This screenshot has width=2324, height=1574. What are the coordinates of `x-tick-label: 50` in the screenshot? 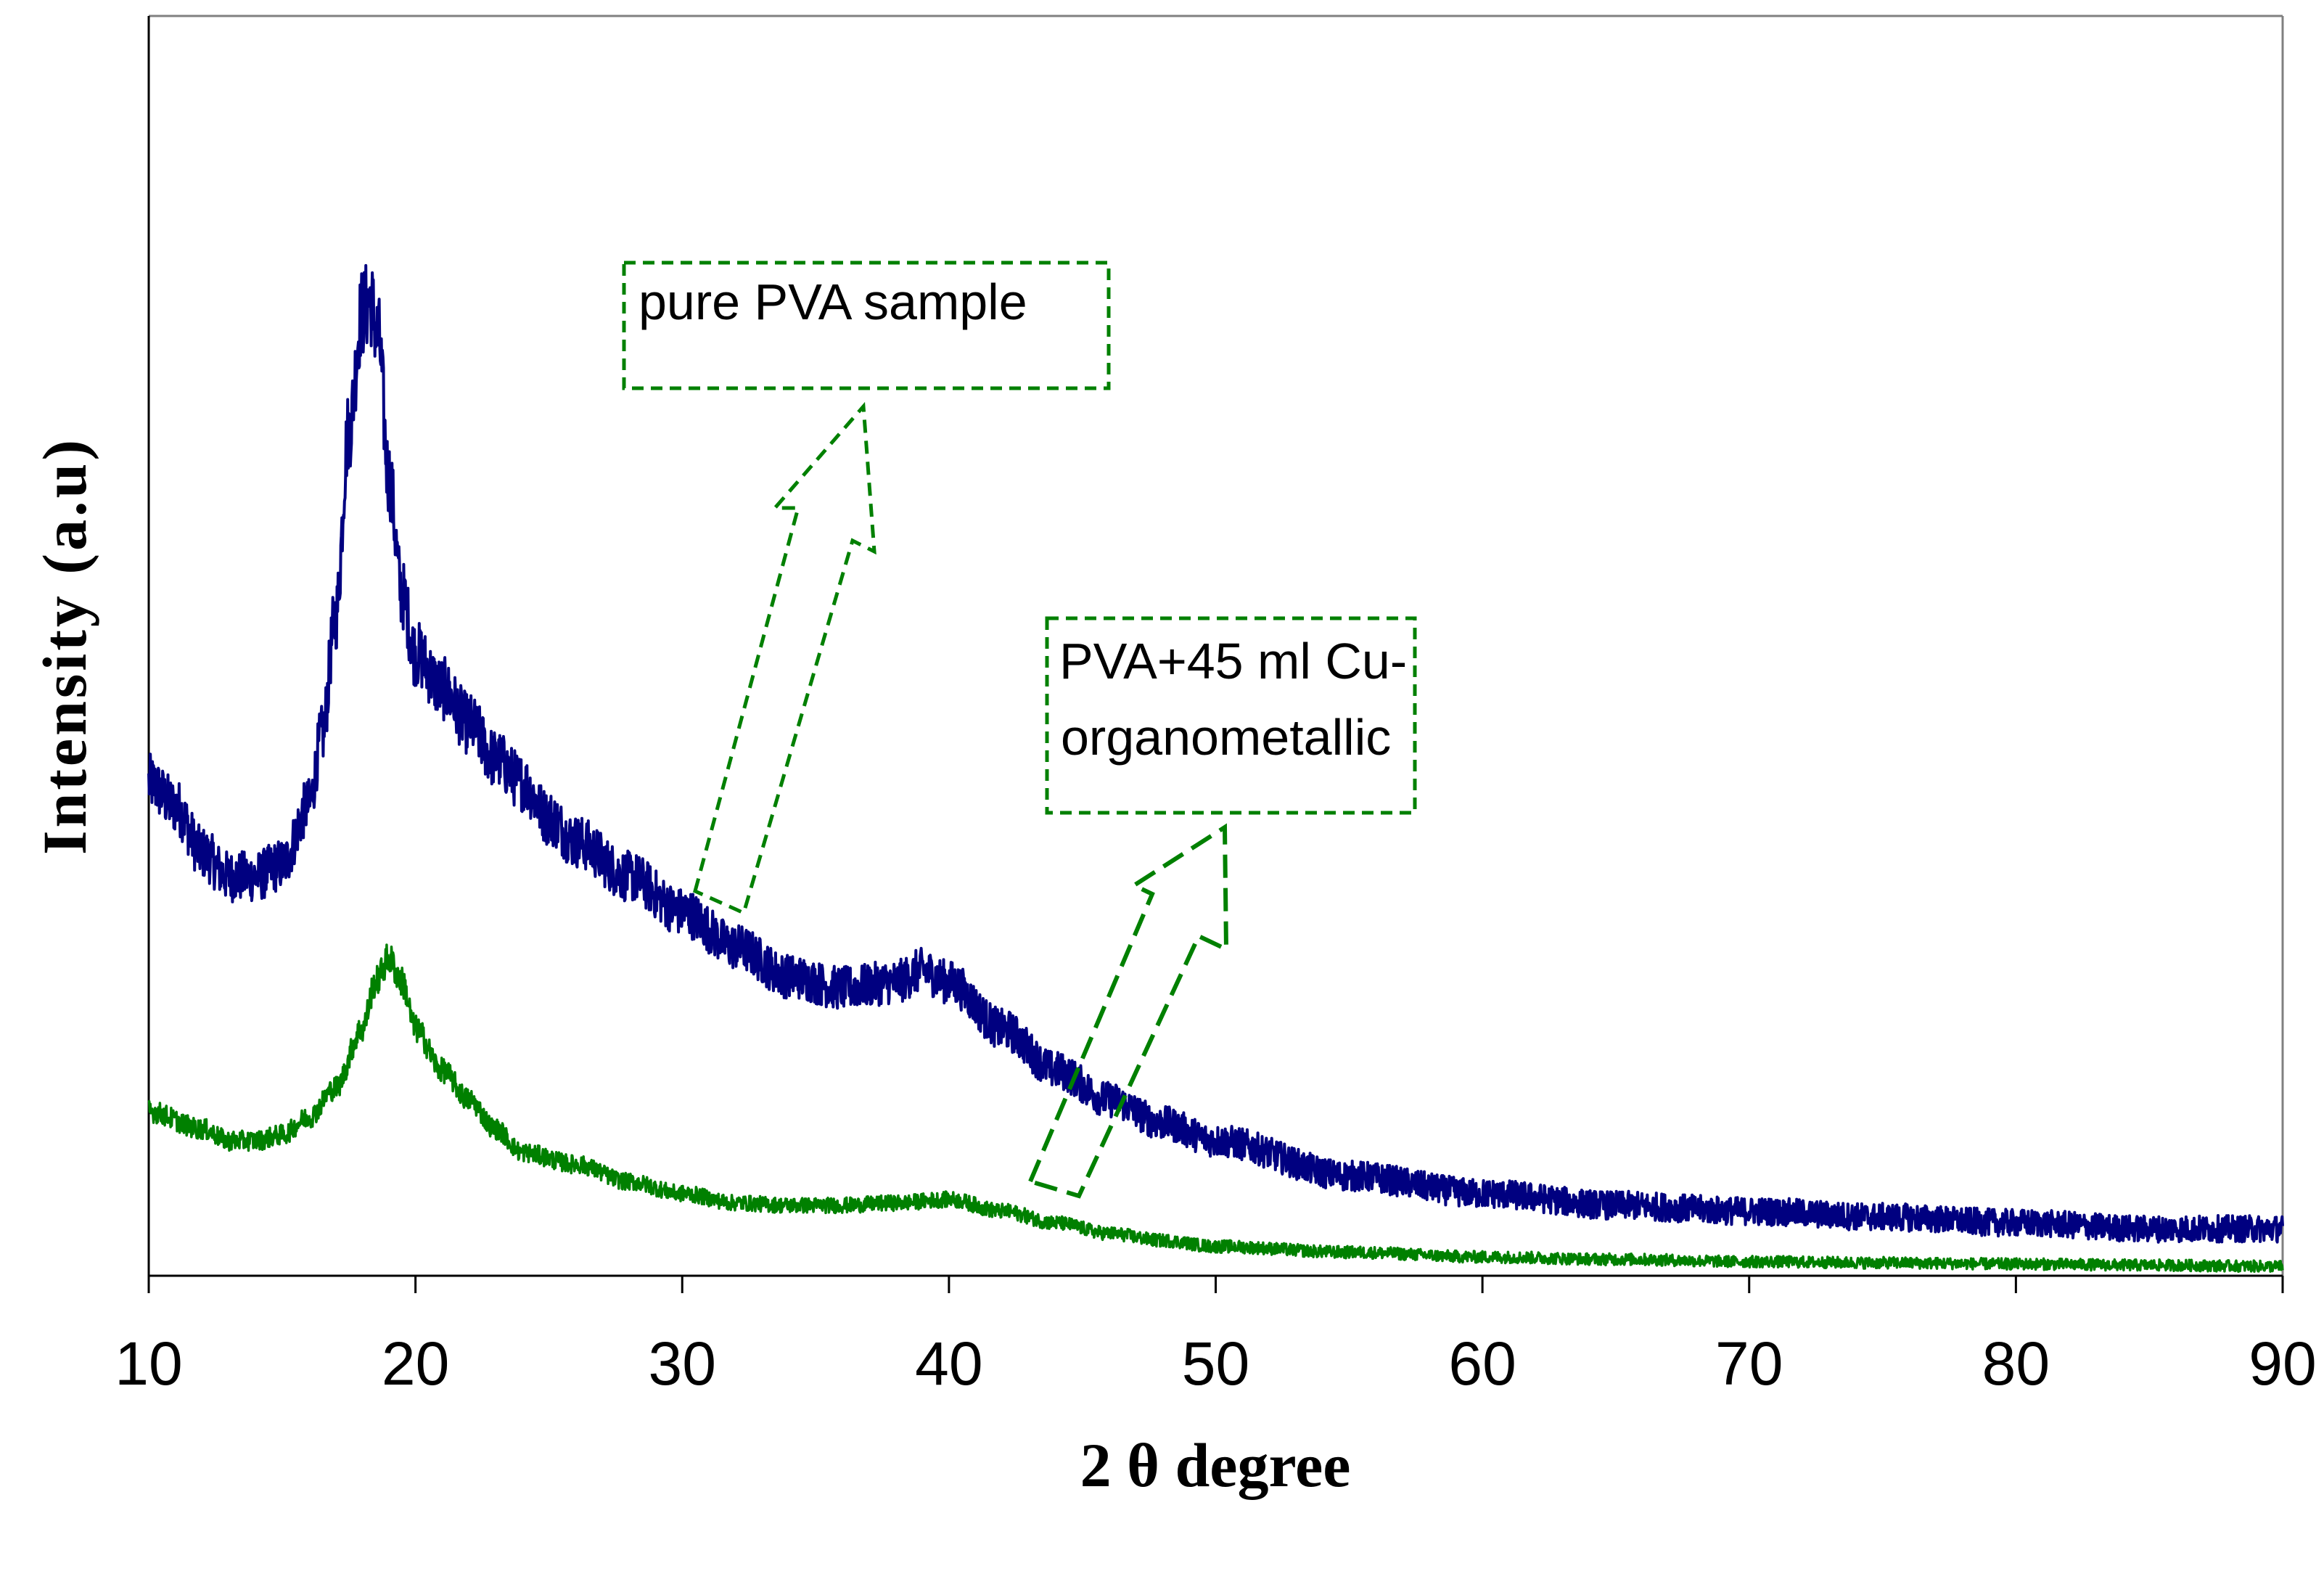 It's located at (1216, 1363).